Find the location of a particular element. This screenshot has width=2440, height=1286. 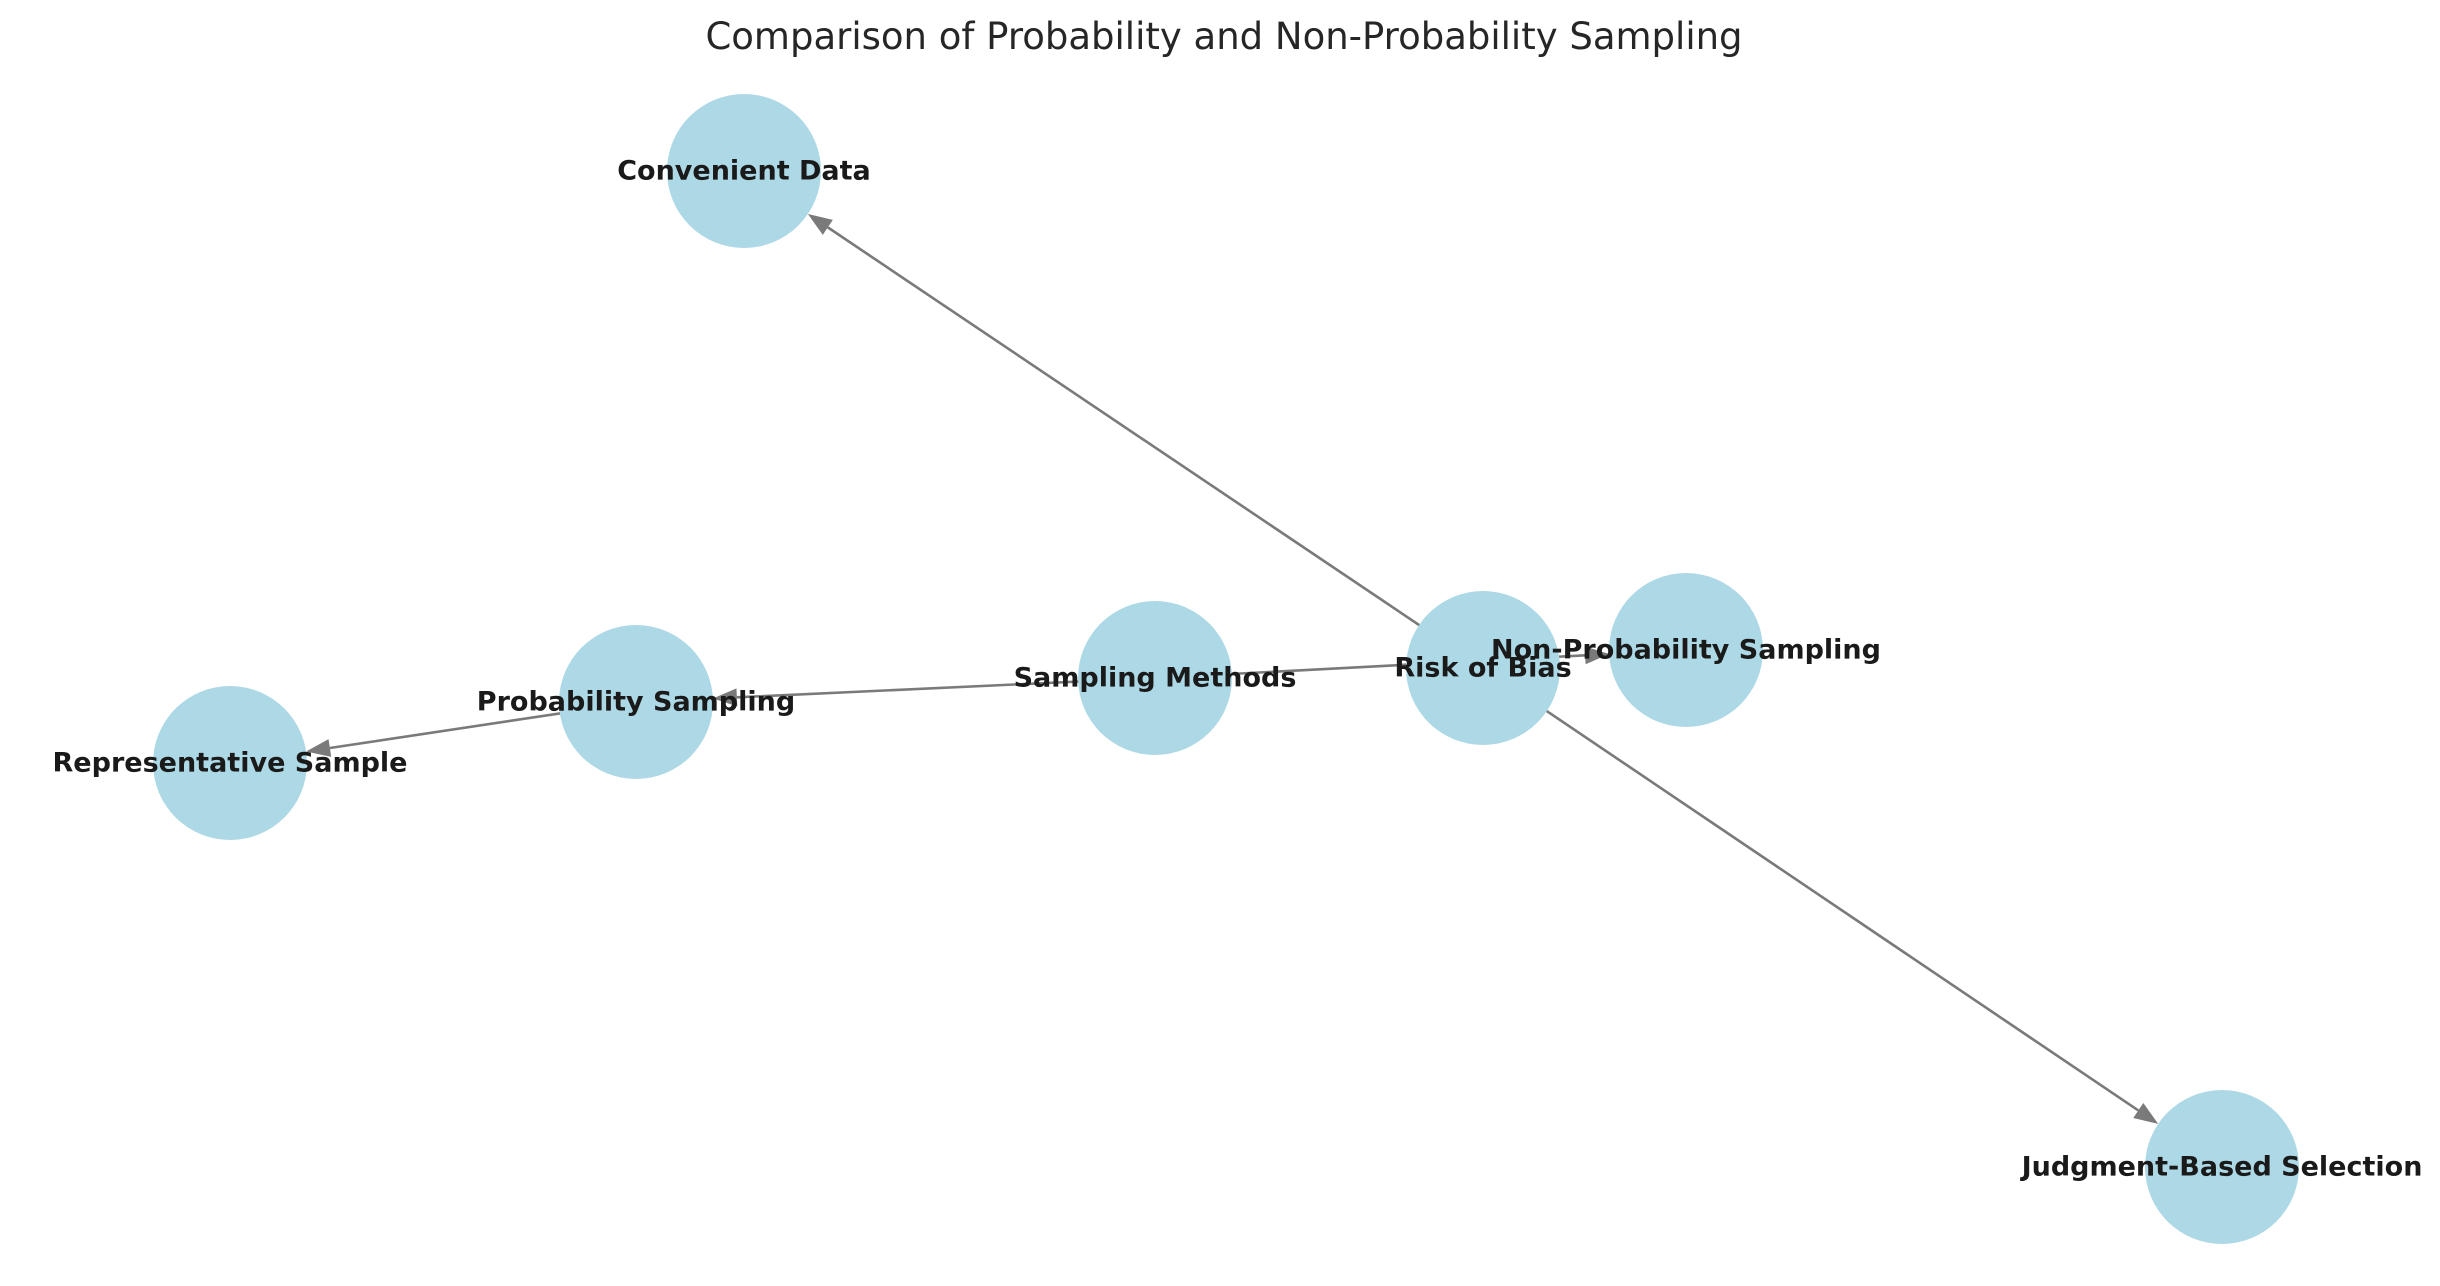

node-label-judg: Judgment-Based Selection is located at coordinates (2221, 1167).